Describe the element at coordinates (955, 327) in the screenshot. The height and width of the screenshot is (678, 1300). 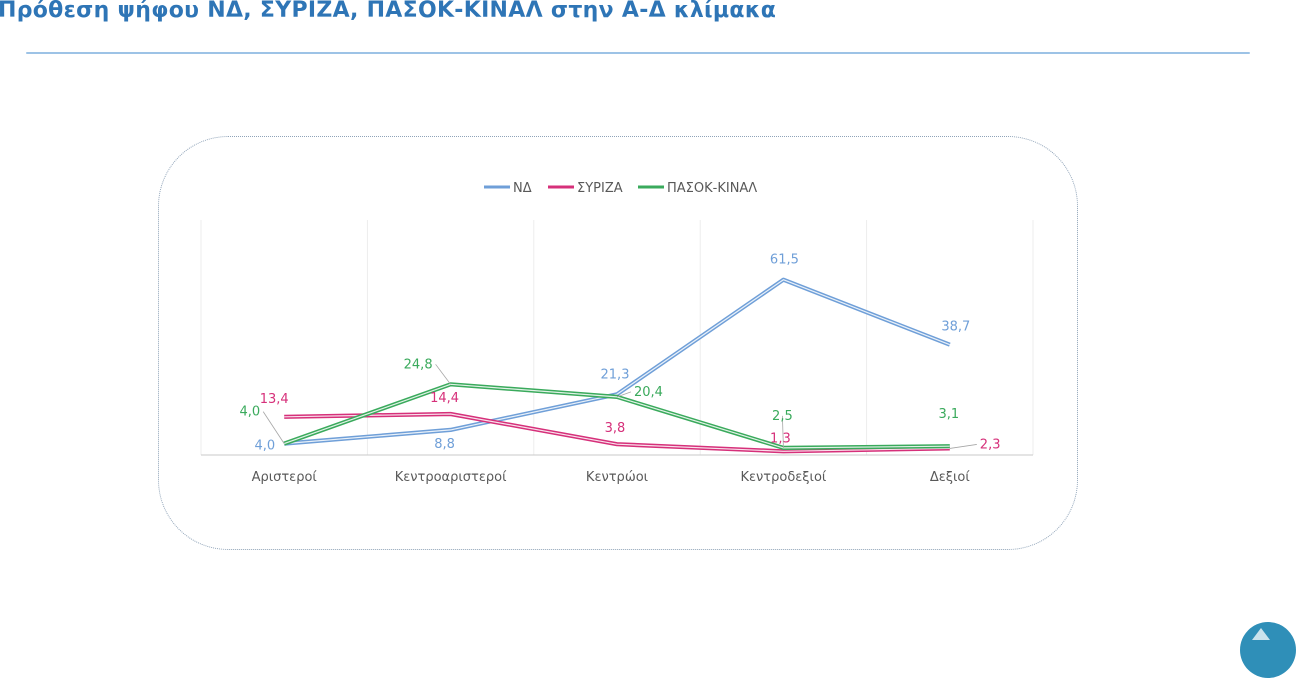
I see `data-label: 38,7` at that location.